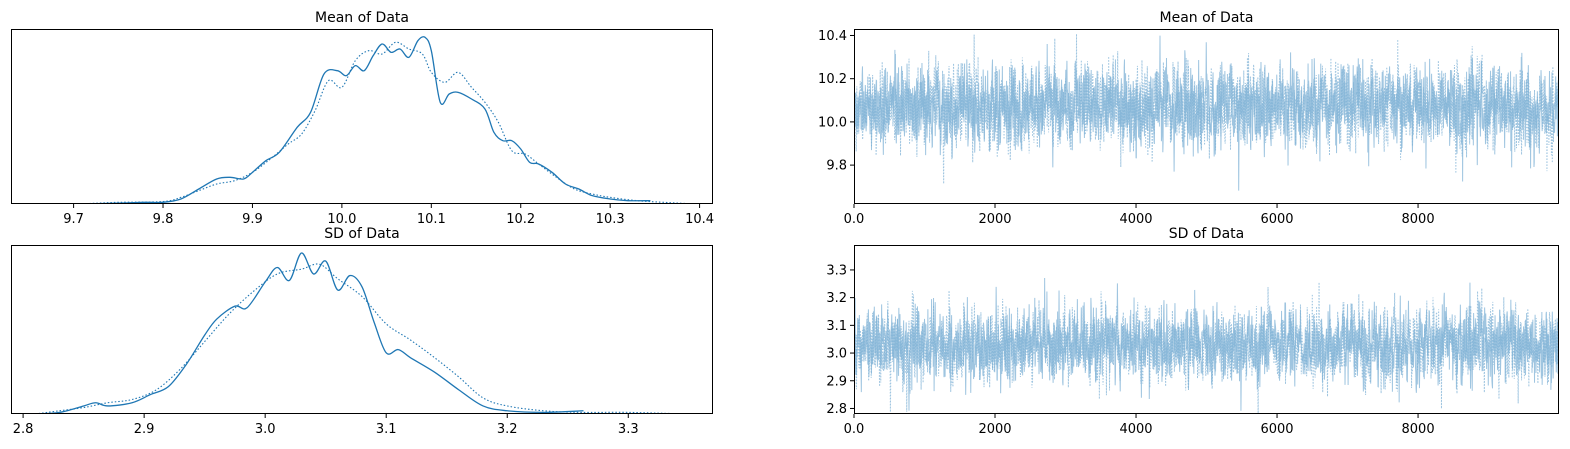 The image size is (1570, 449). I want to click on kde-sd-xtick-label: 3.1, so click(386, 429).